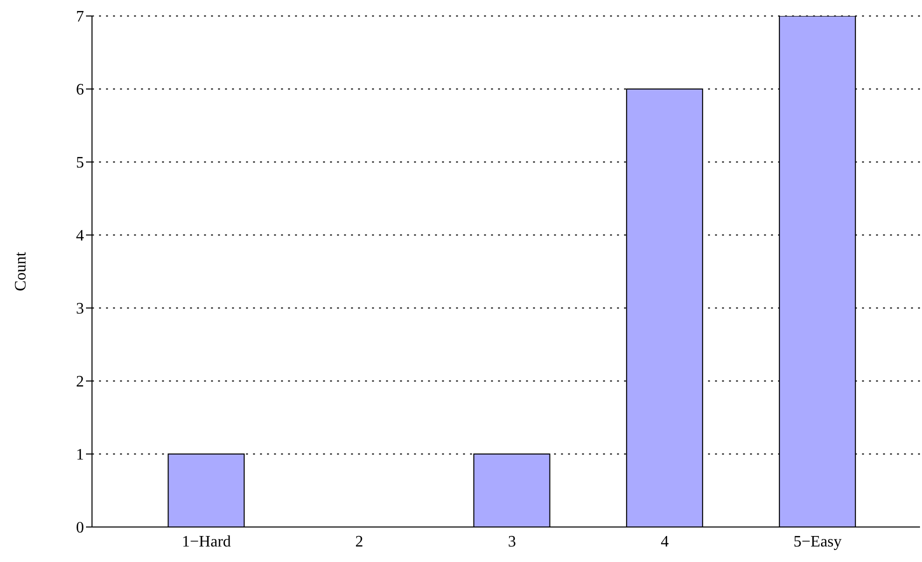 This screenshot has height=562, width=922. I want to click on x-tick-label: 1−Hard, so click(206, 541).